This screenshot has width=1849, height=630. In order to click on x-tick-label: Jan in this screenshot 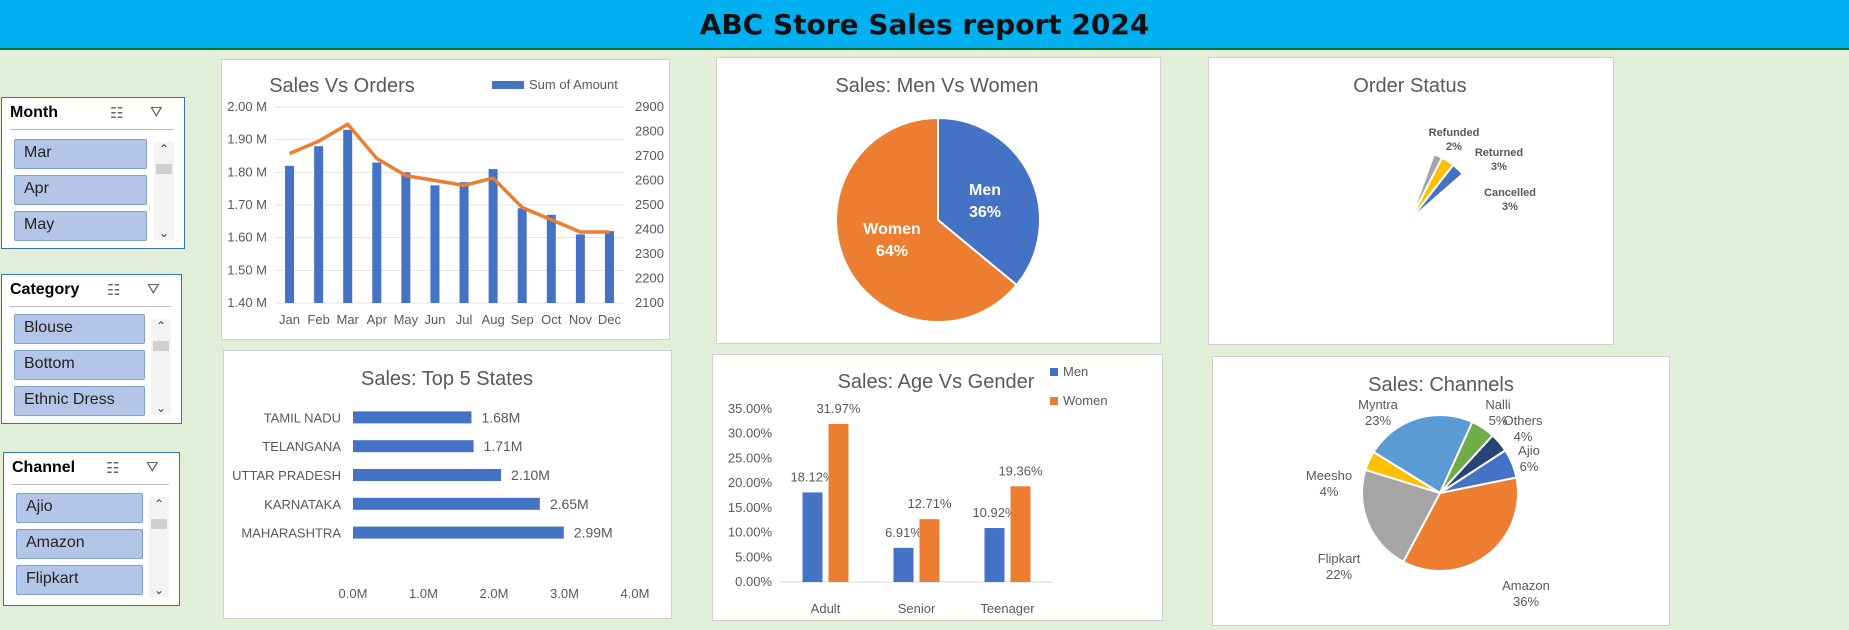, I will do `click(289, 319)`.